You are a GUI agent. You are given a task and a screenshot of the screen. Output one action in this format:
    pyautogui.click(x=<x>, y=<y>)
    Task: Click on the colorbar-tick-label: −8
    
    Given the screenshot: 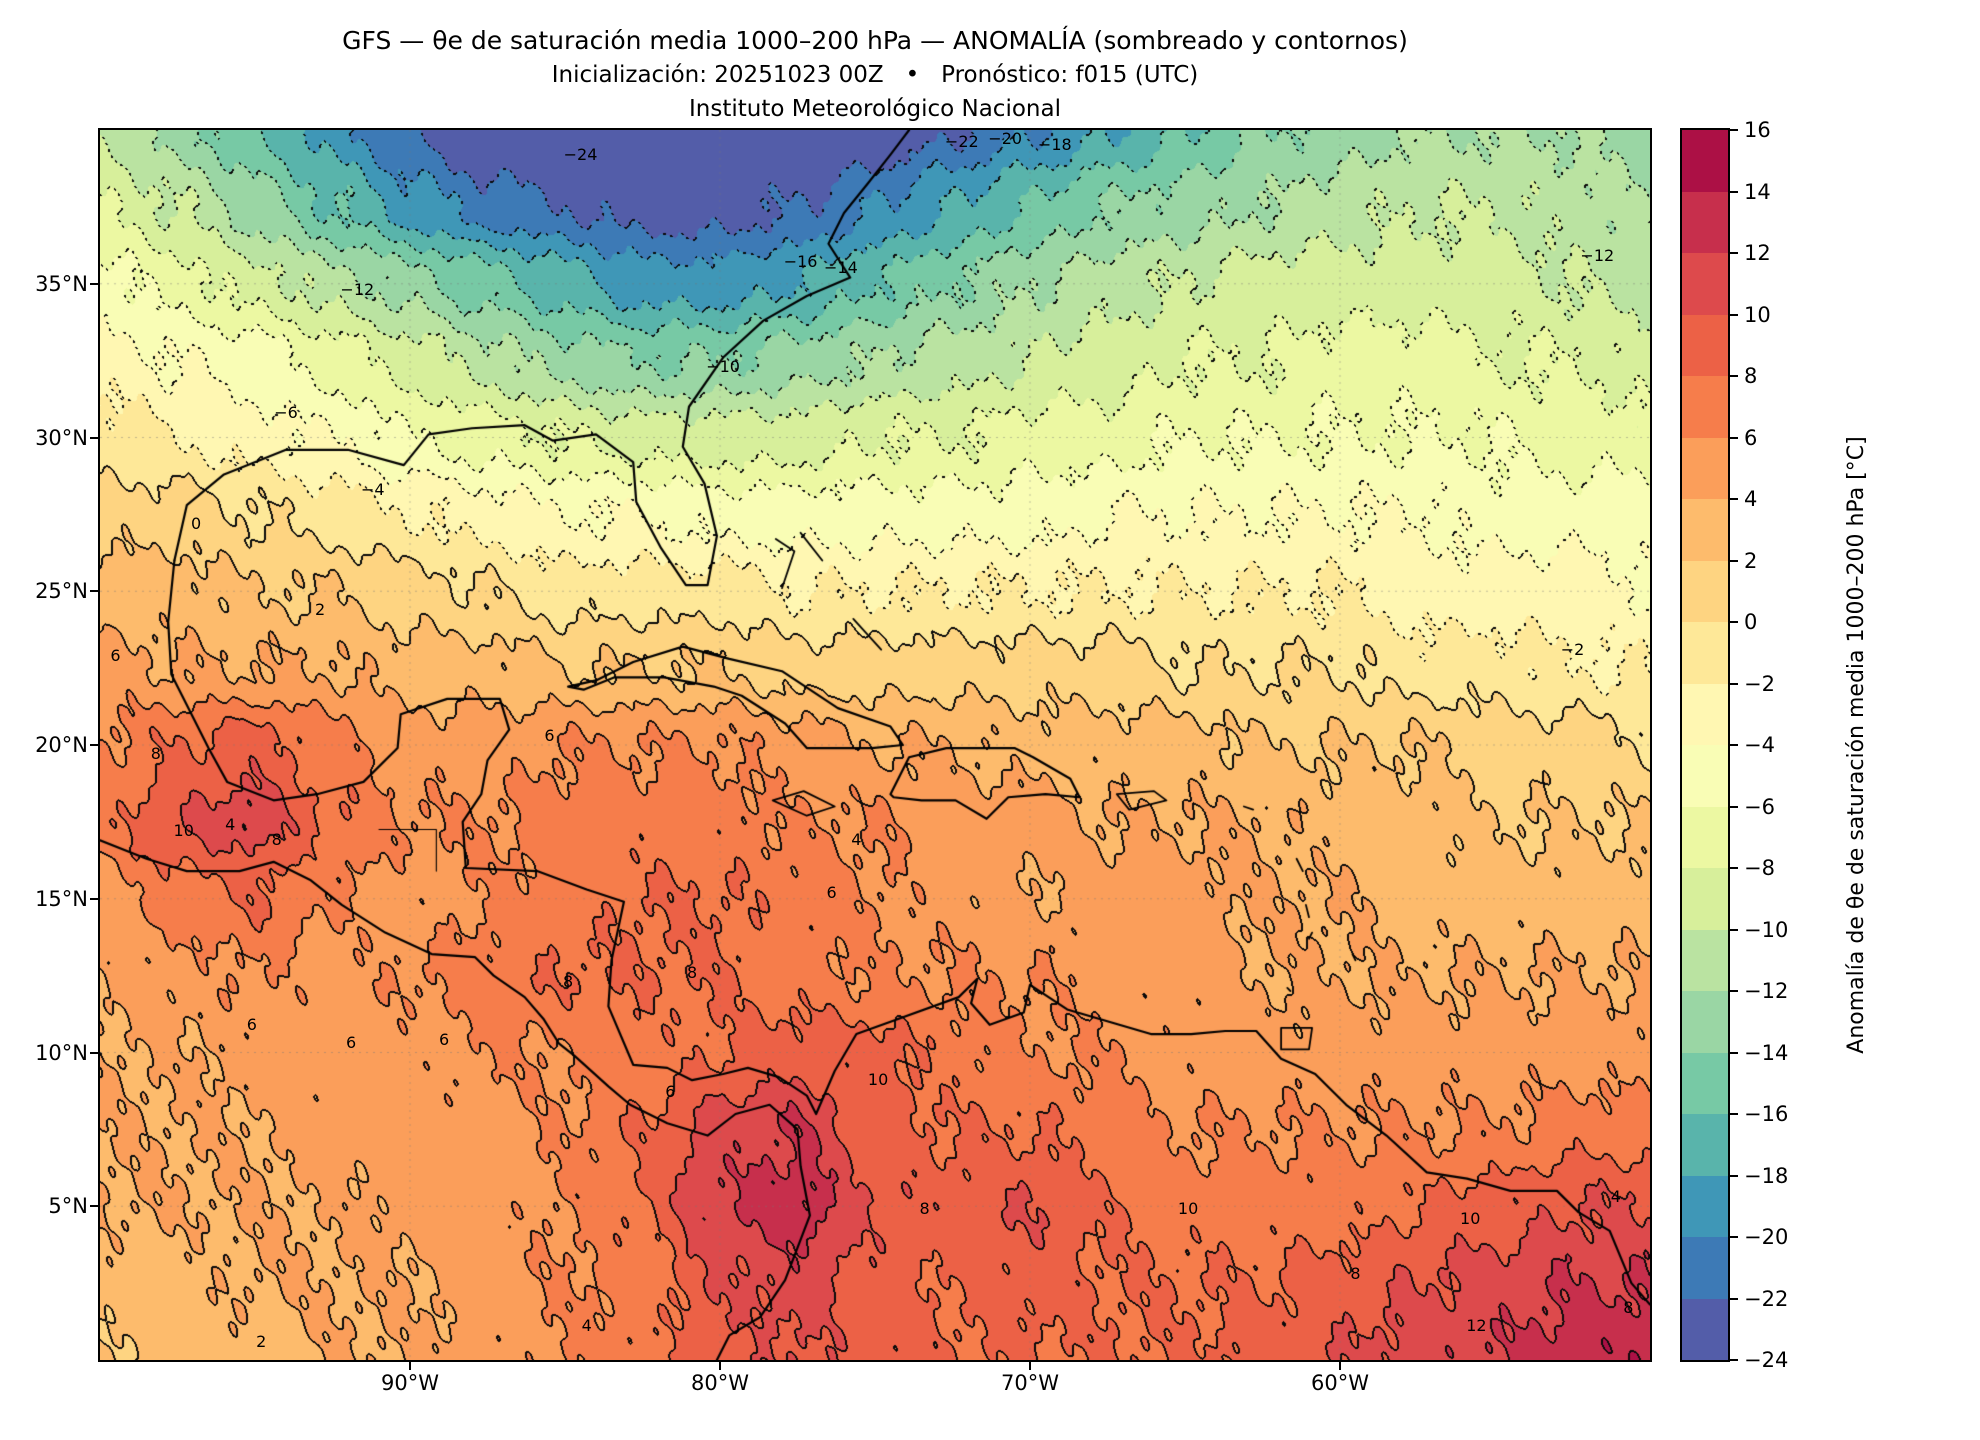 What is the action you would take?
    pyautogui.click(x=1759, y=868)
    